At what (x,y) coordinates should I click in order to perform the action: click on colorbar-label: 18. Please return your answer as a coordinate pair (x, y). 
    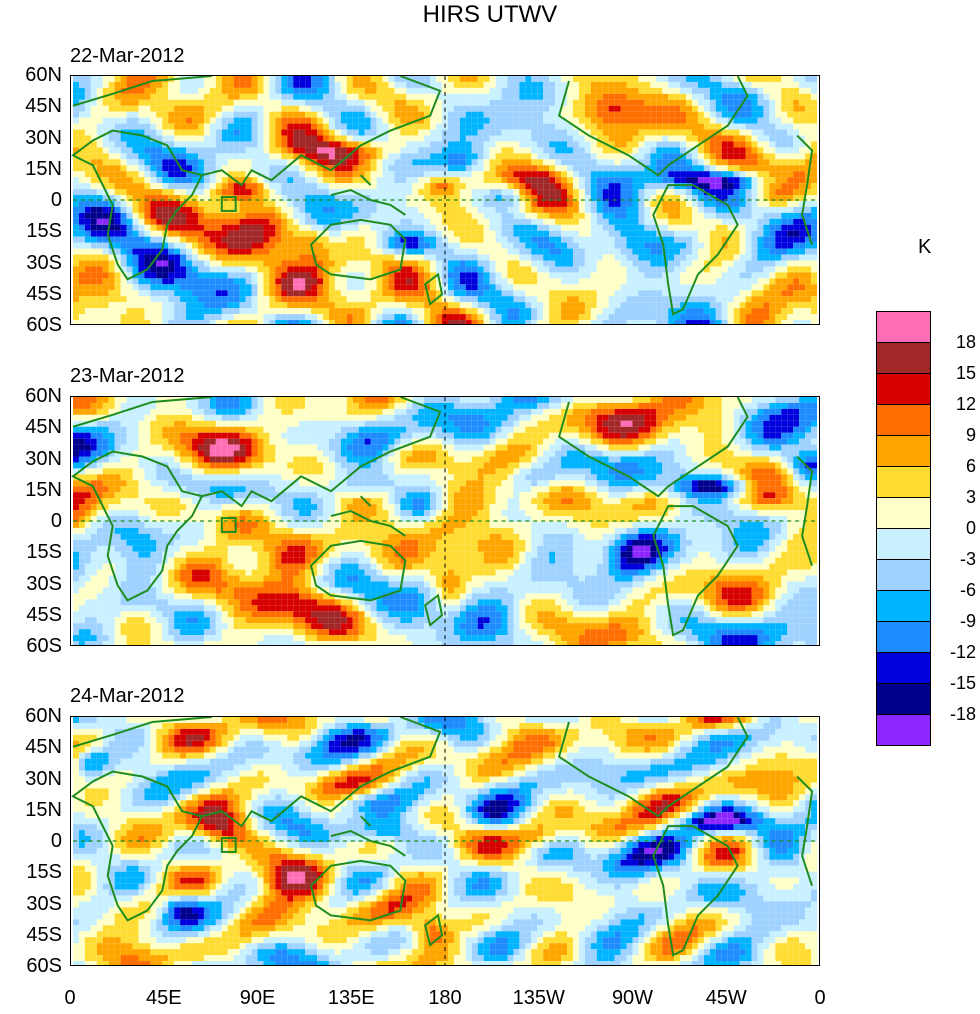
    Looking at the image, I should click on (965, 342).